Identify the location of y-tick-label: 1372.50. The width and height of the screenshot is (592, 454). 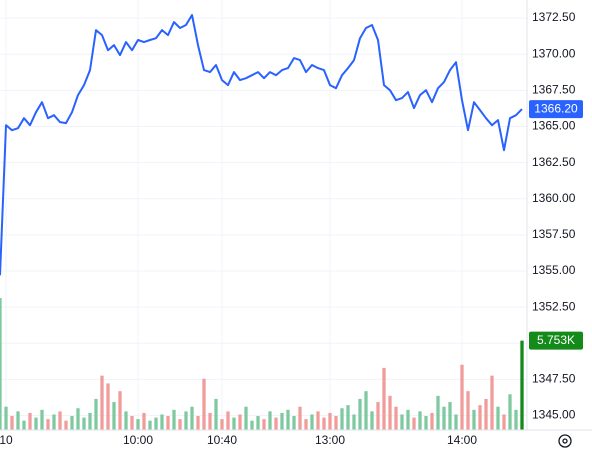
(554, 17).